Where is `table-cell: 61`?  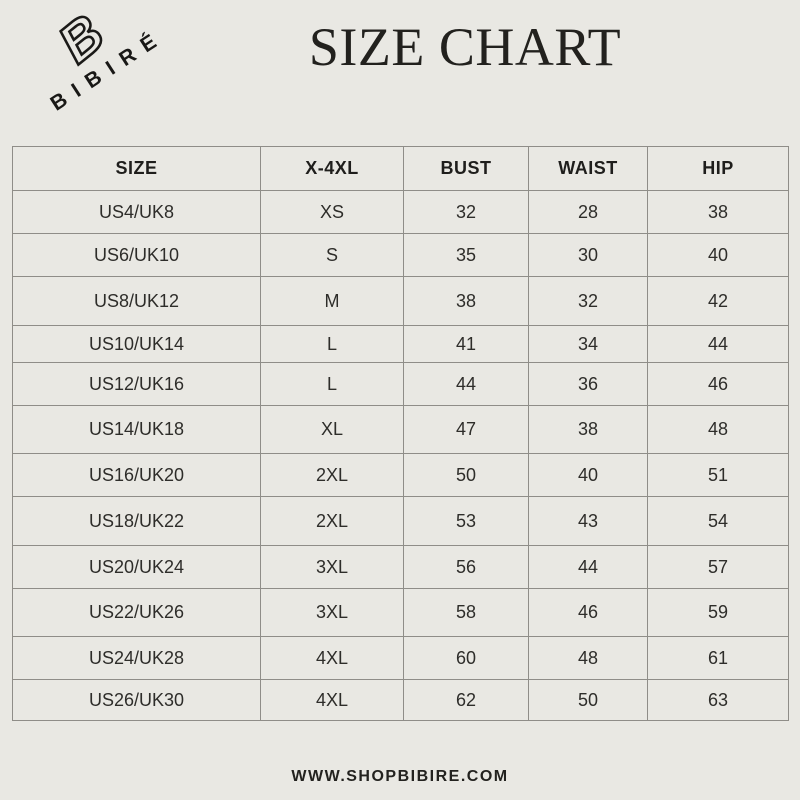
table-cell: 61 is located at coordinates (718, 658).